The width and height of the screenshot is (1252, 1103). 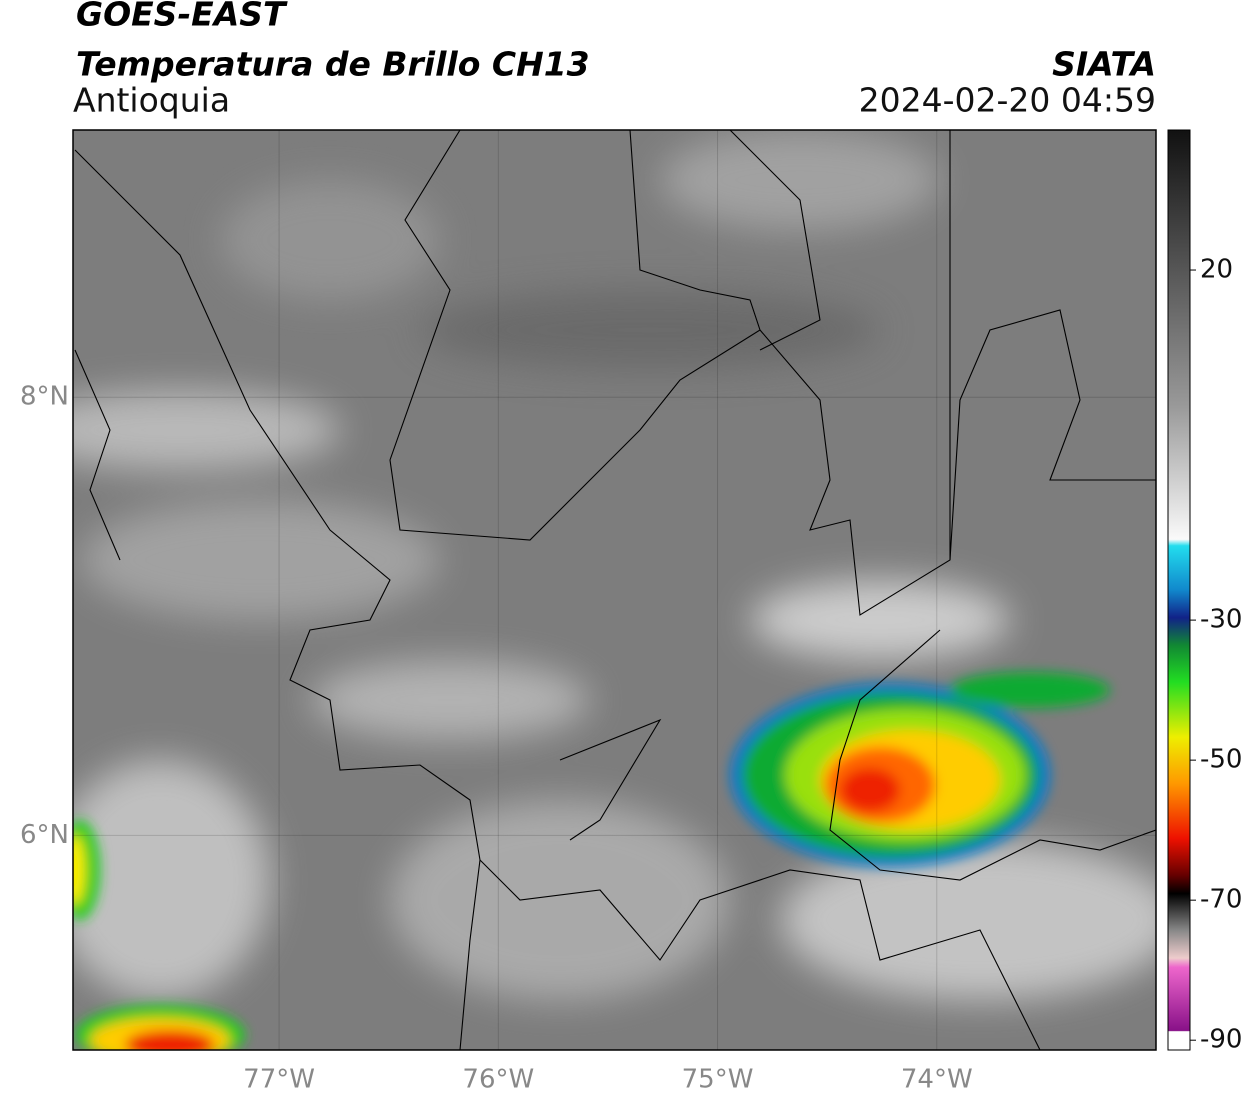 What do you see at coordinates (182, 17) in the screenshot?
I see `title: GOES-EAST` at bounding box center [182, 17].